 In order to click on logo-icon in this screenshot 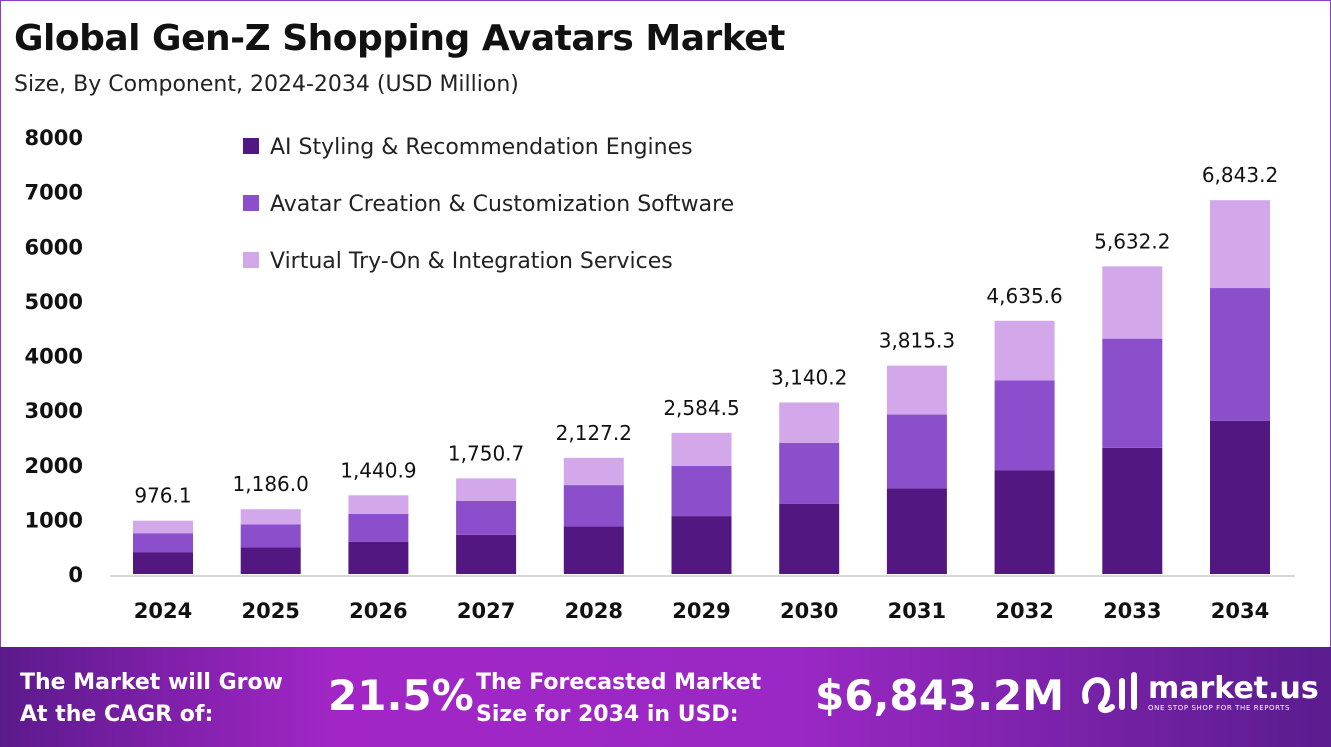, I will do `click(1109, 693)`.